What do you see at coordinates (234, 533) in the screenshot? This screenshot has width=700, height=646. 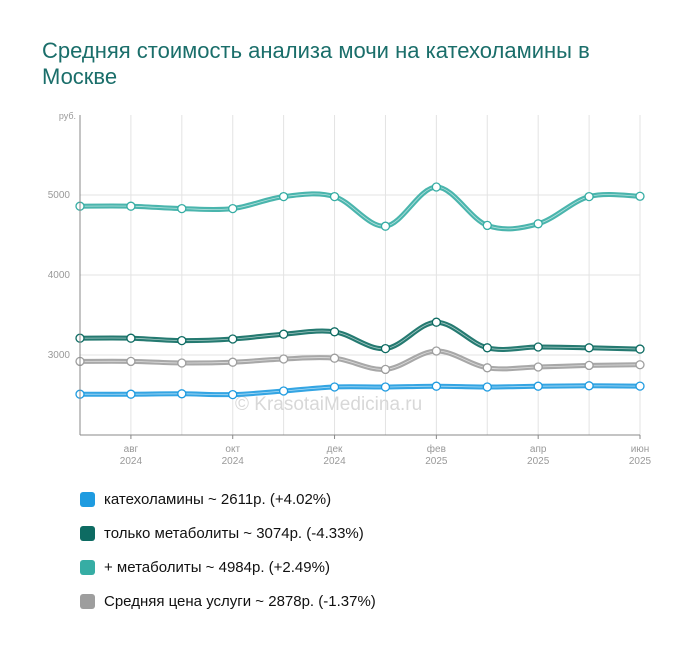 I see `legend-label-metabolites-only: только метаболиты ~ 3074р. (-4.33%)` at bounding box center [234, 533].